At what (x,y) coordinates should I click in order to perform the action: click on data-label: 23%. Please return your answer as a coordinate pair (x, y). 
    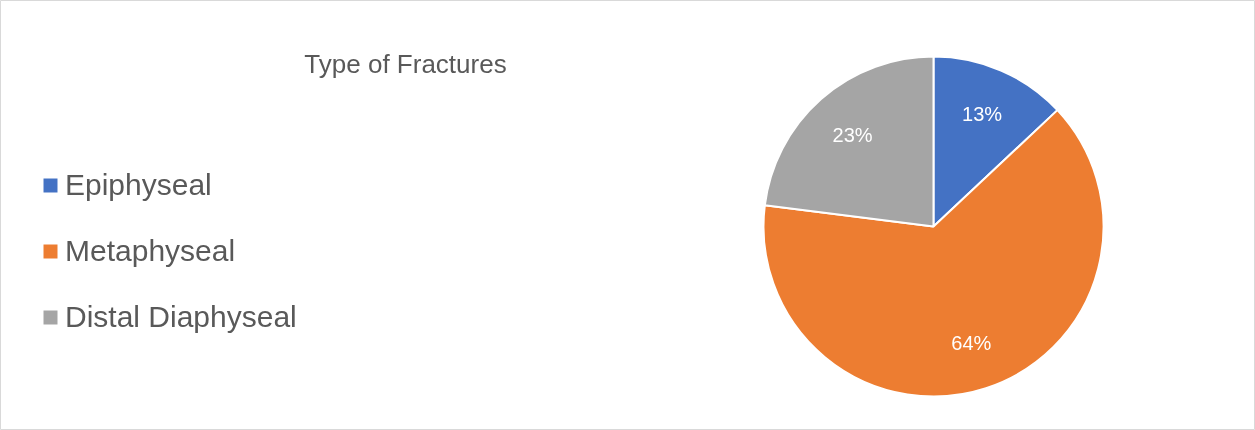
    Looking at the image, I should click on (852, 134).